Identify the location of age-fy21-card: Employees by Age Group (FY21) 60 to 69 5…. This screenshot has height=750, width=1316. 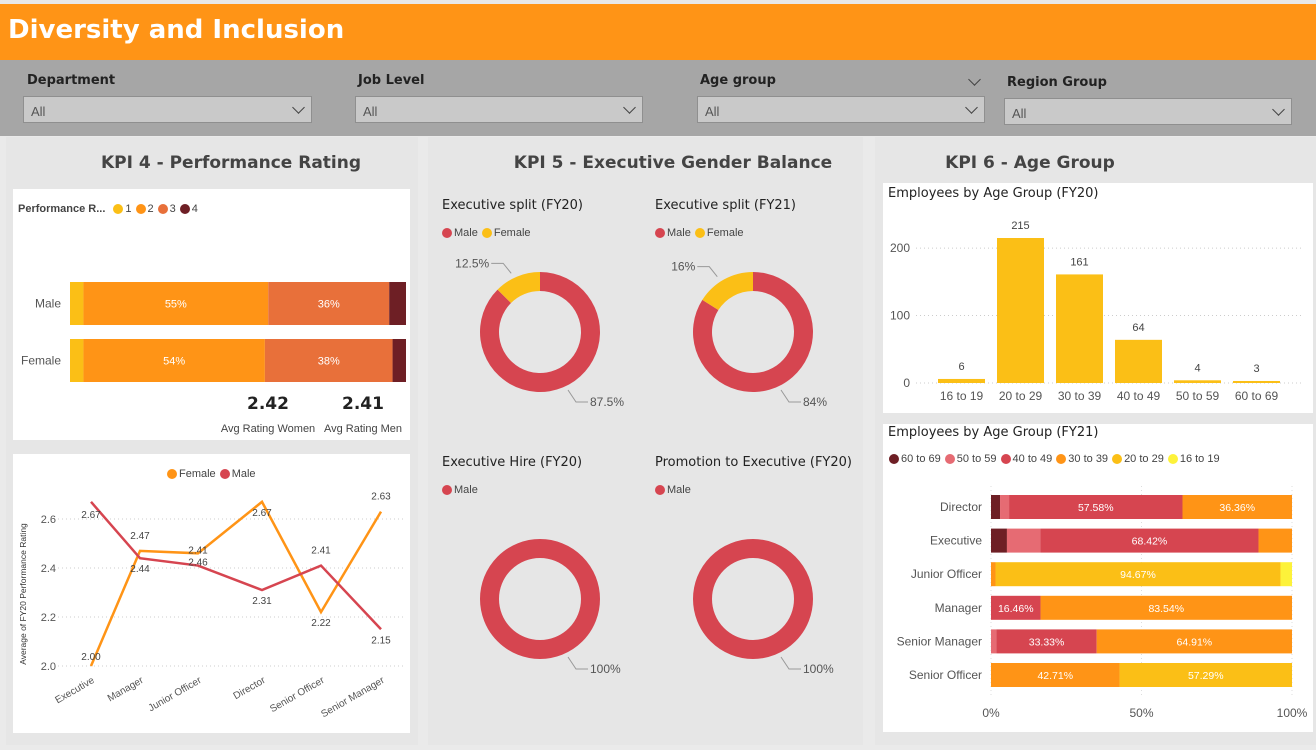
(1098, 578).